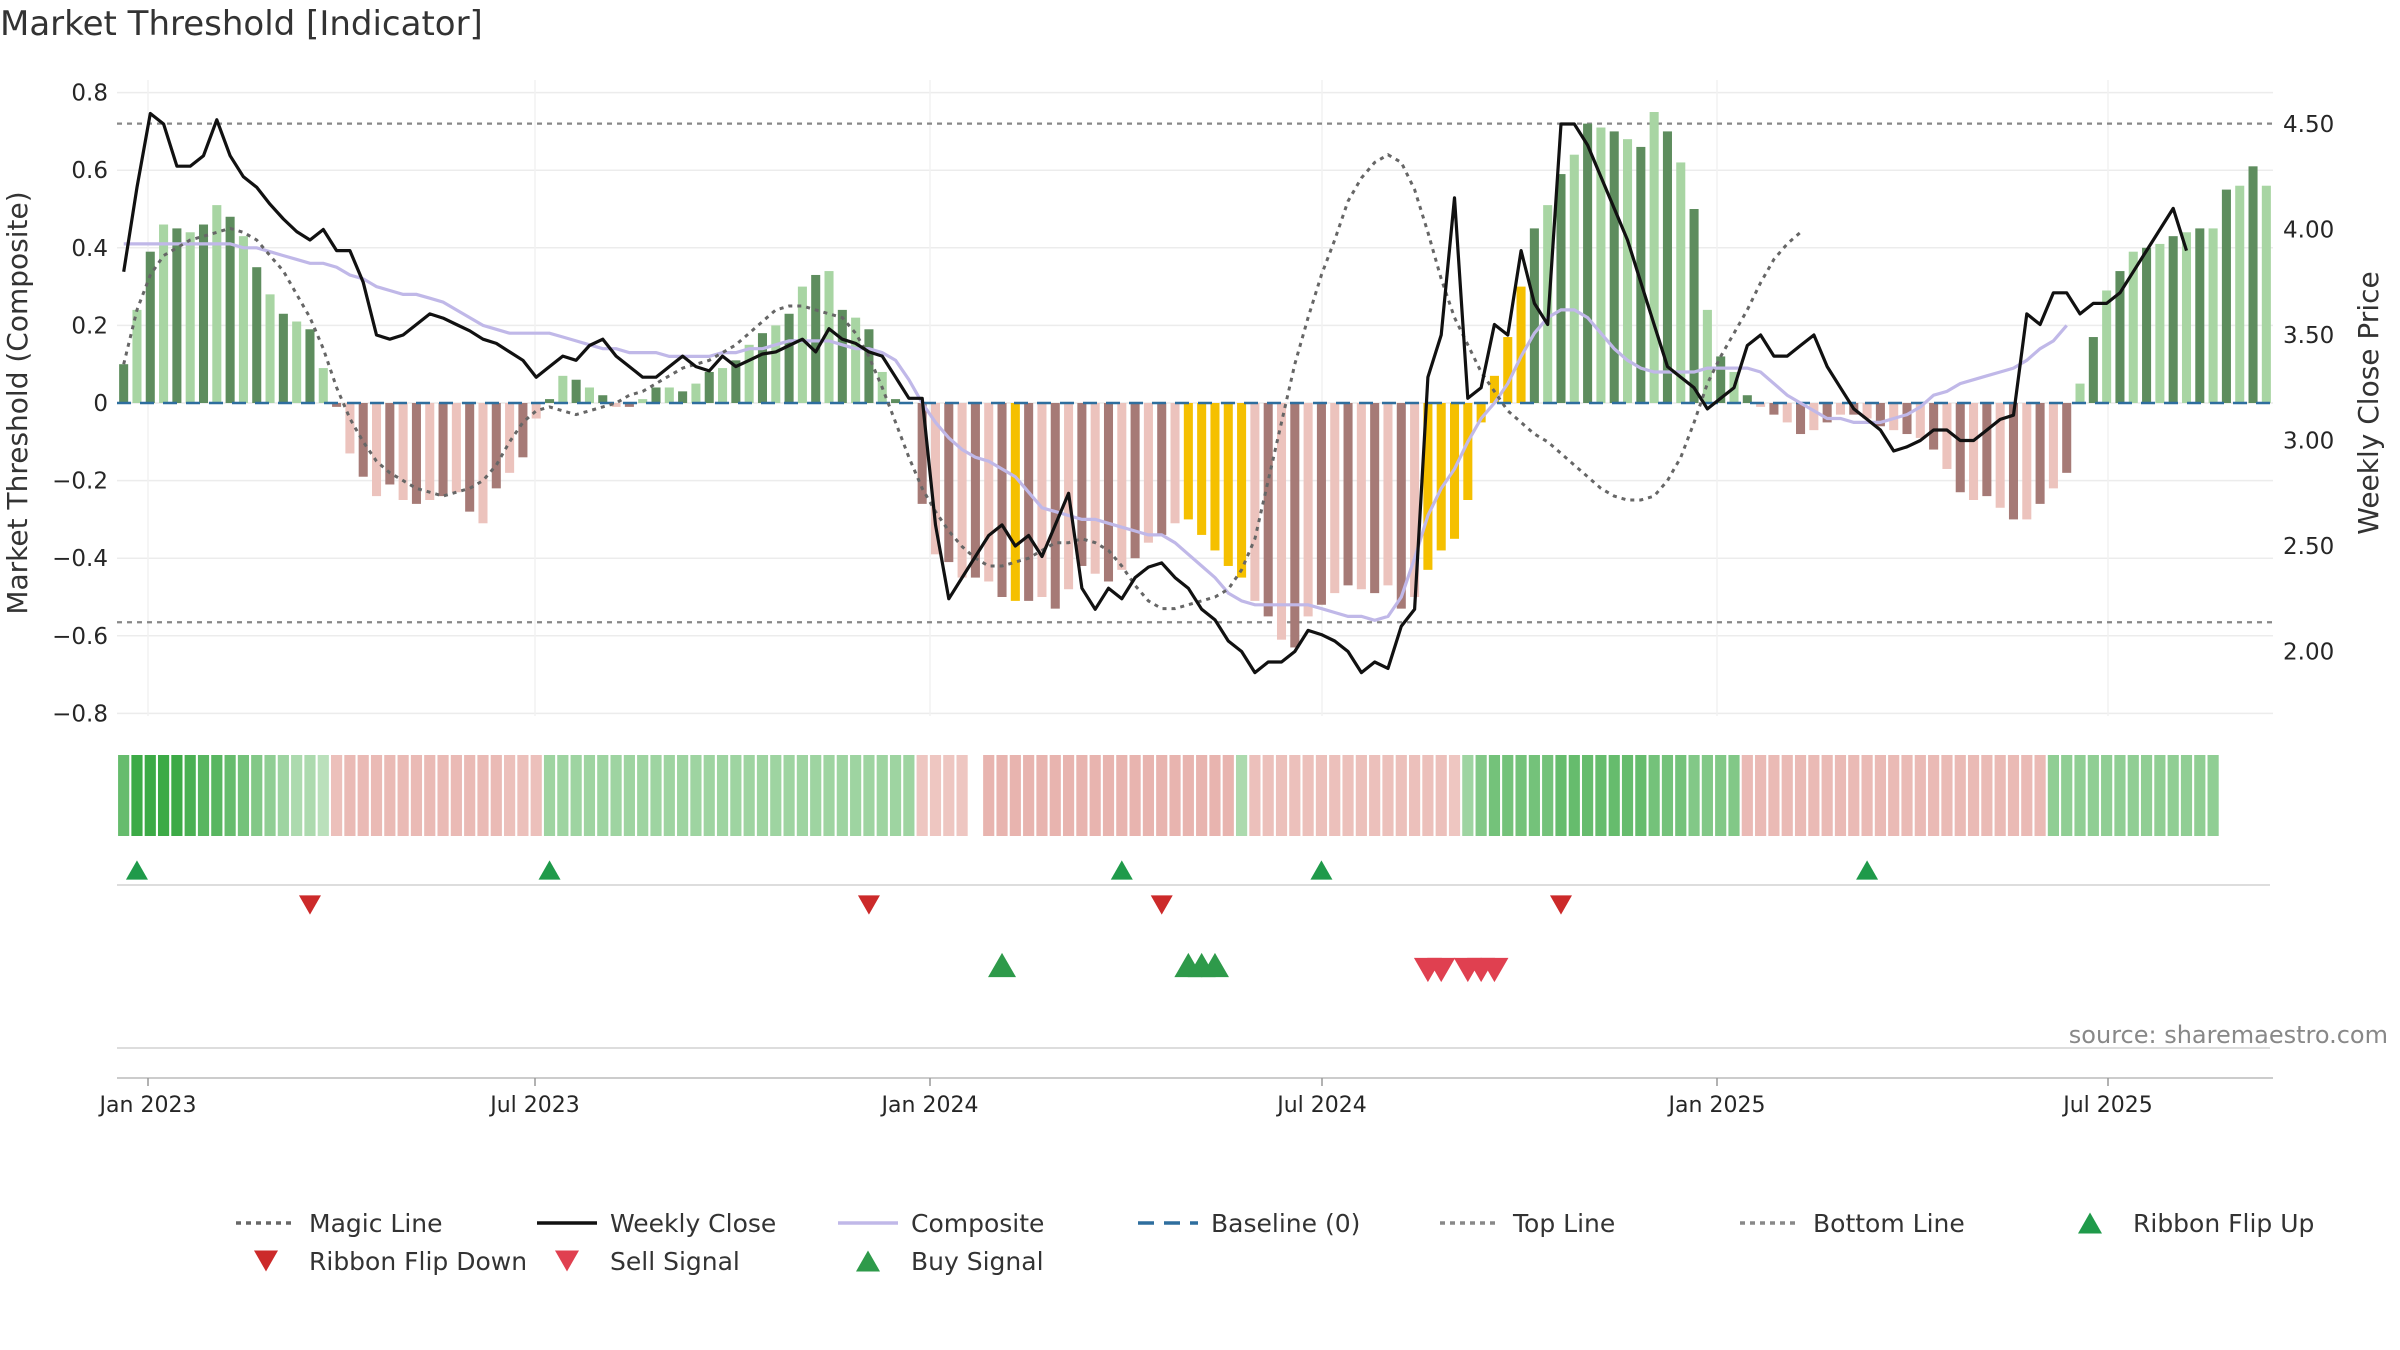  I want to click on legend-label: Sell Signal, so click(675, 1261).